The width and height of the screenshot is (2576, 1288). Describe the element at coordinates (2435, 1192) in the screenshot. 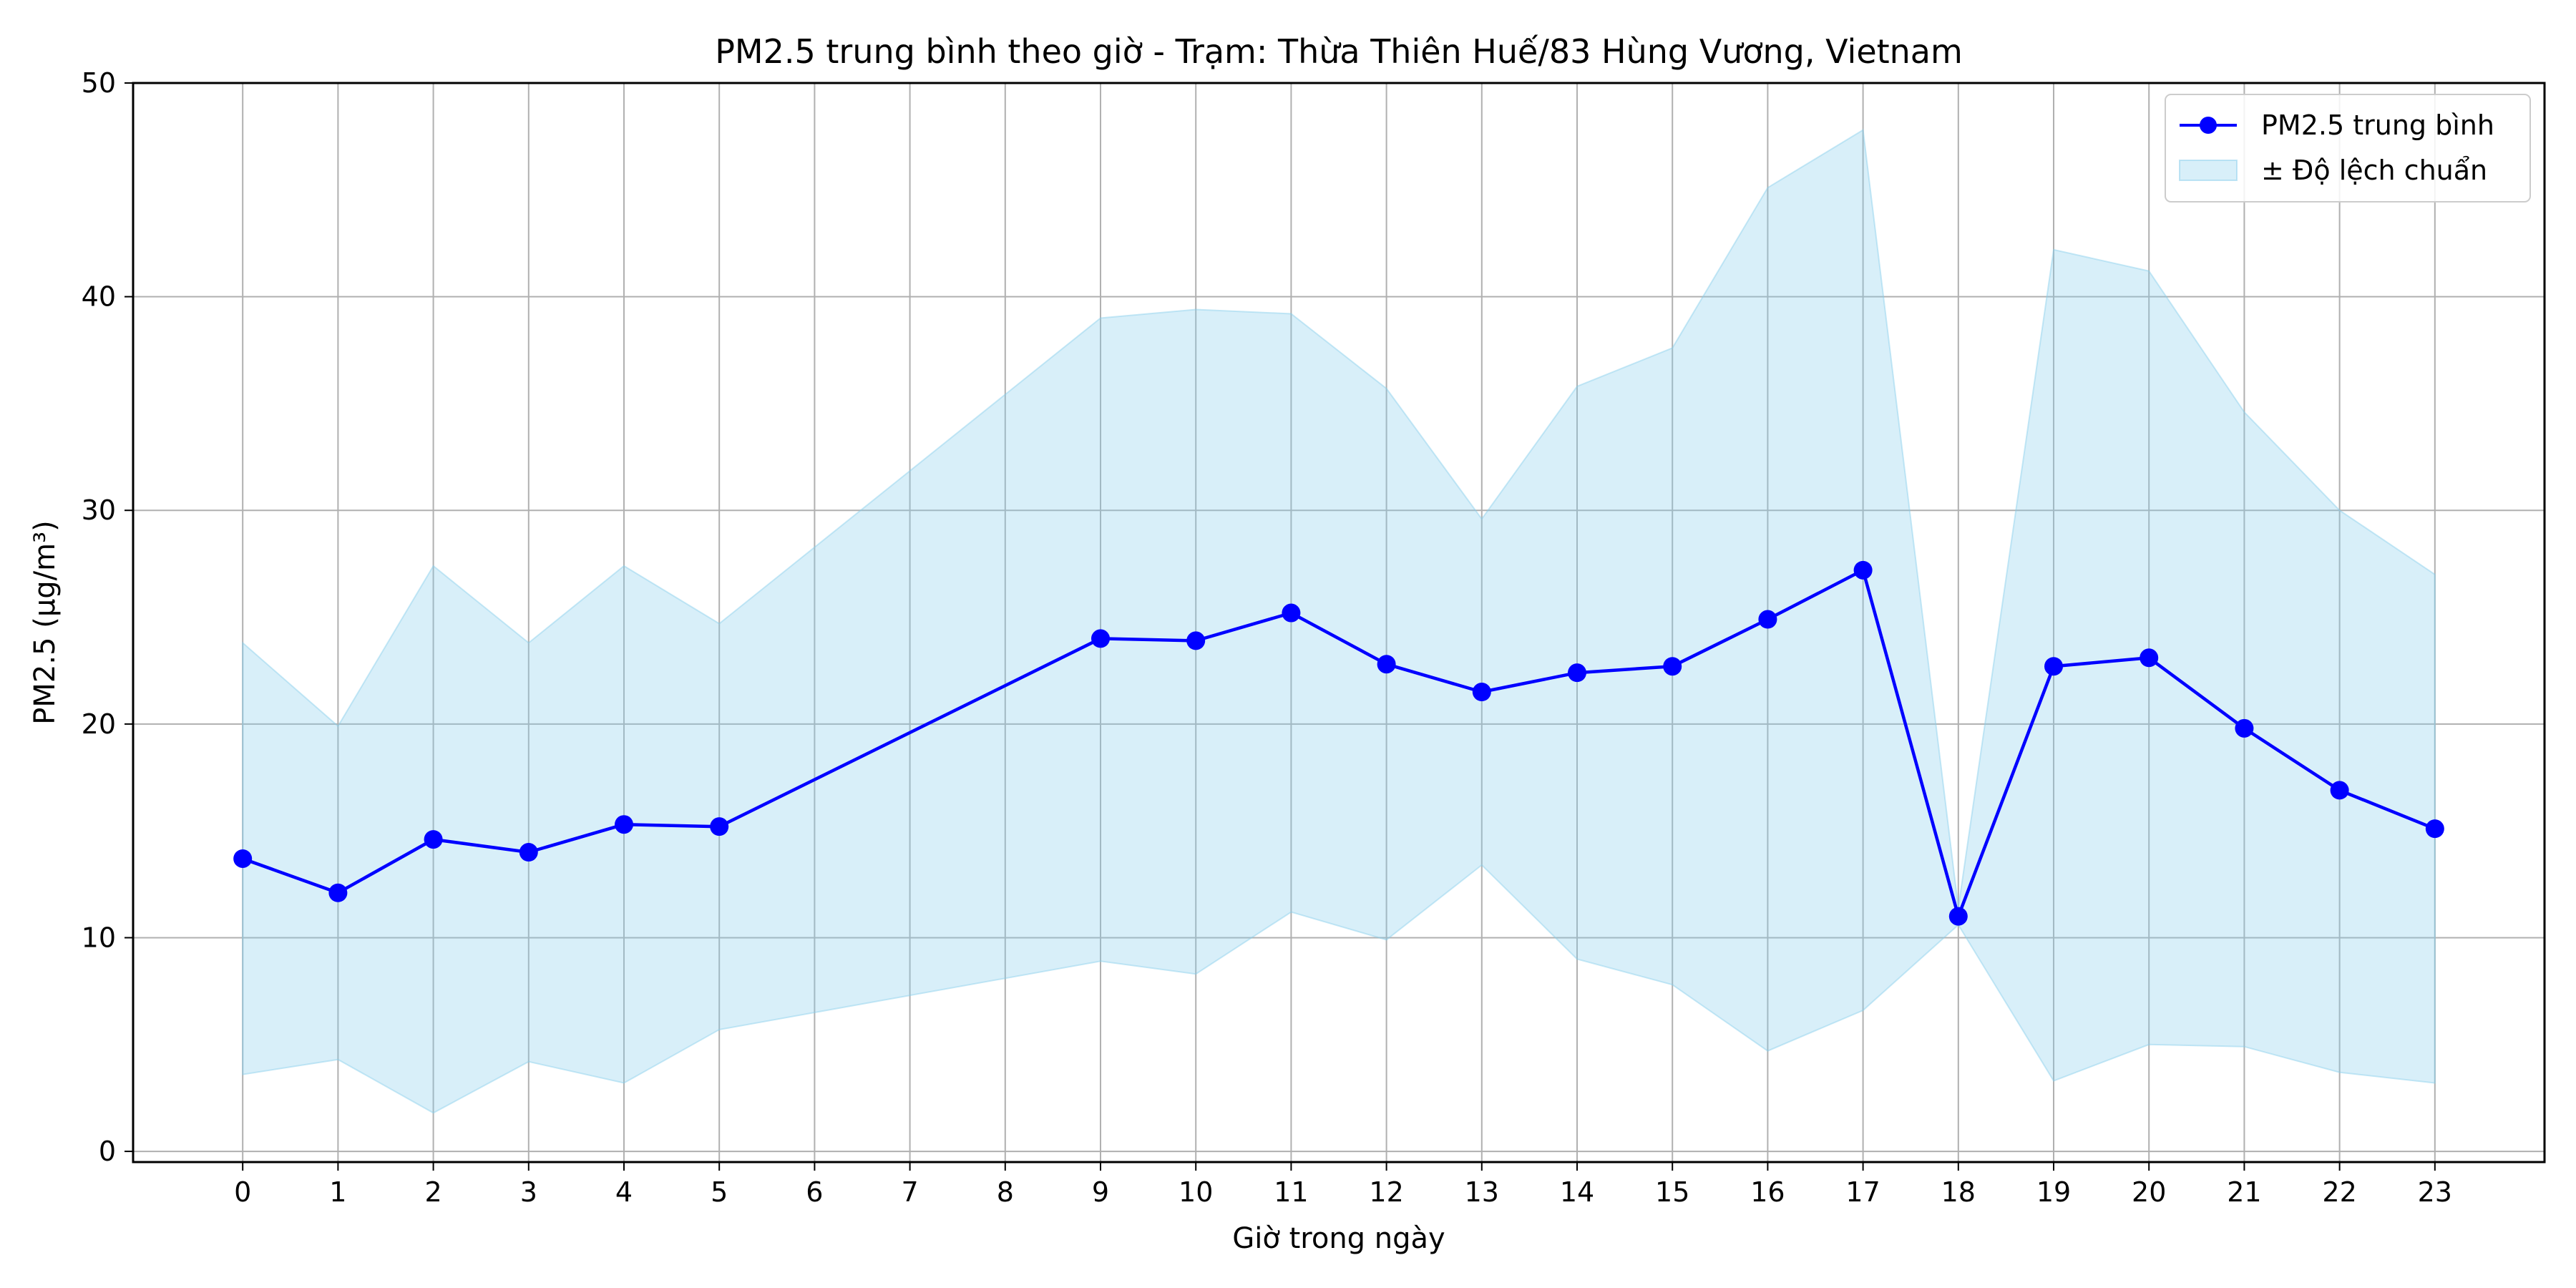

I see `x-tick-label: 23` at that location.